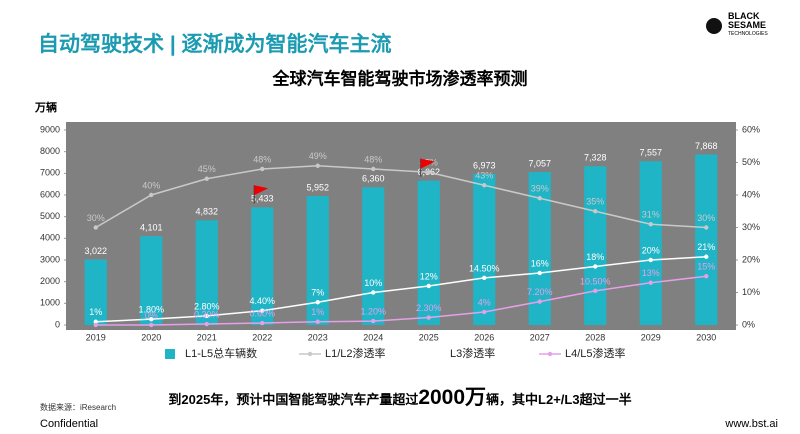 The width and height of the screenshot is (800, 434). What do you see at coordinates (651, 250) in the screenshot?
I see `line-value-label: 20%` at bounding box center [651, 250].